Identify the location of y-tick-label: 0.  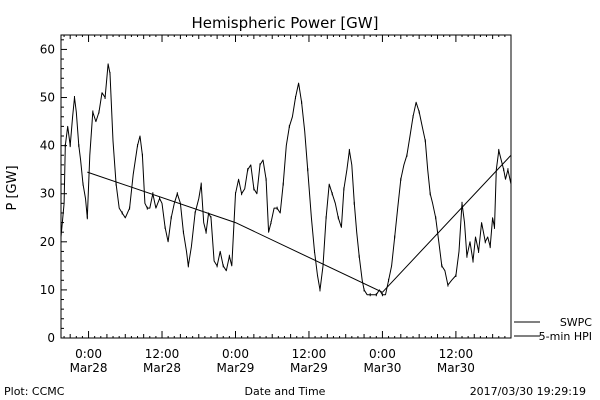
(51, 338).